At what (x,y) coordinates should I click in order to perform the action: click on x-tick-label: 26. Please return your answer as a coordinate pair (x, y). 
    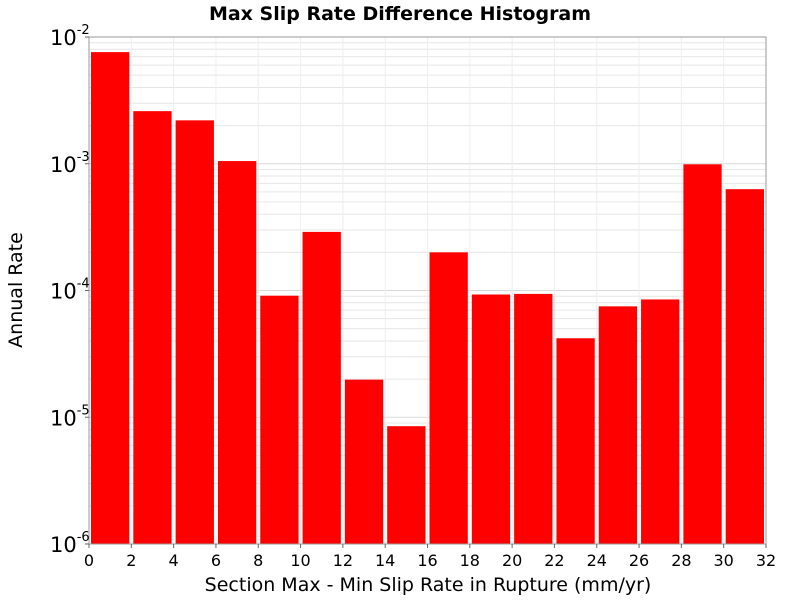
    Looking at the image, I should click on (639, 560).